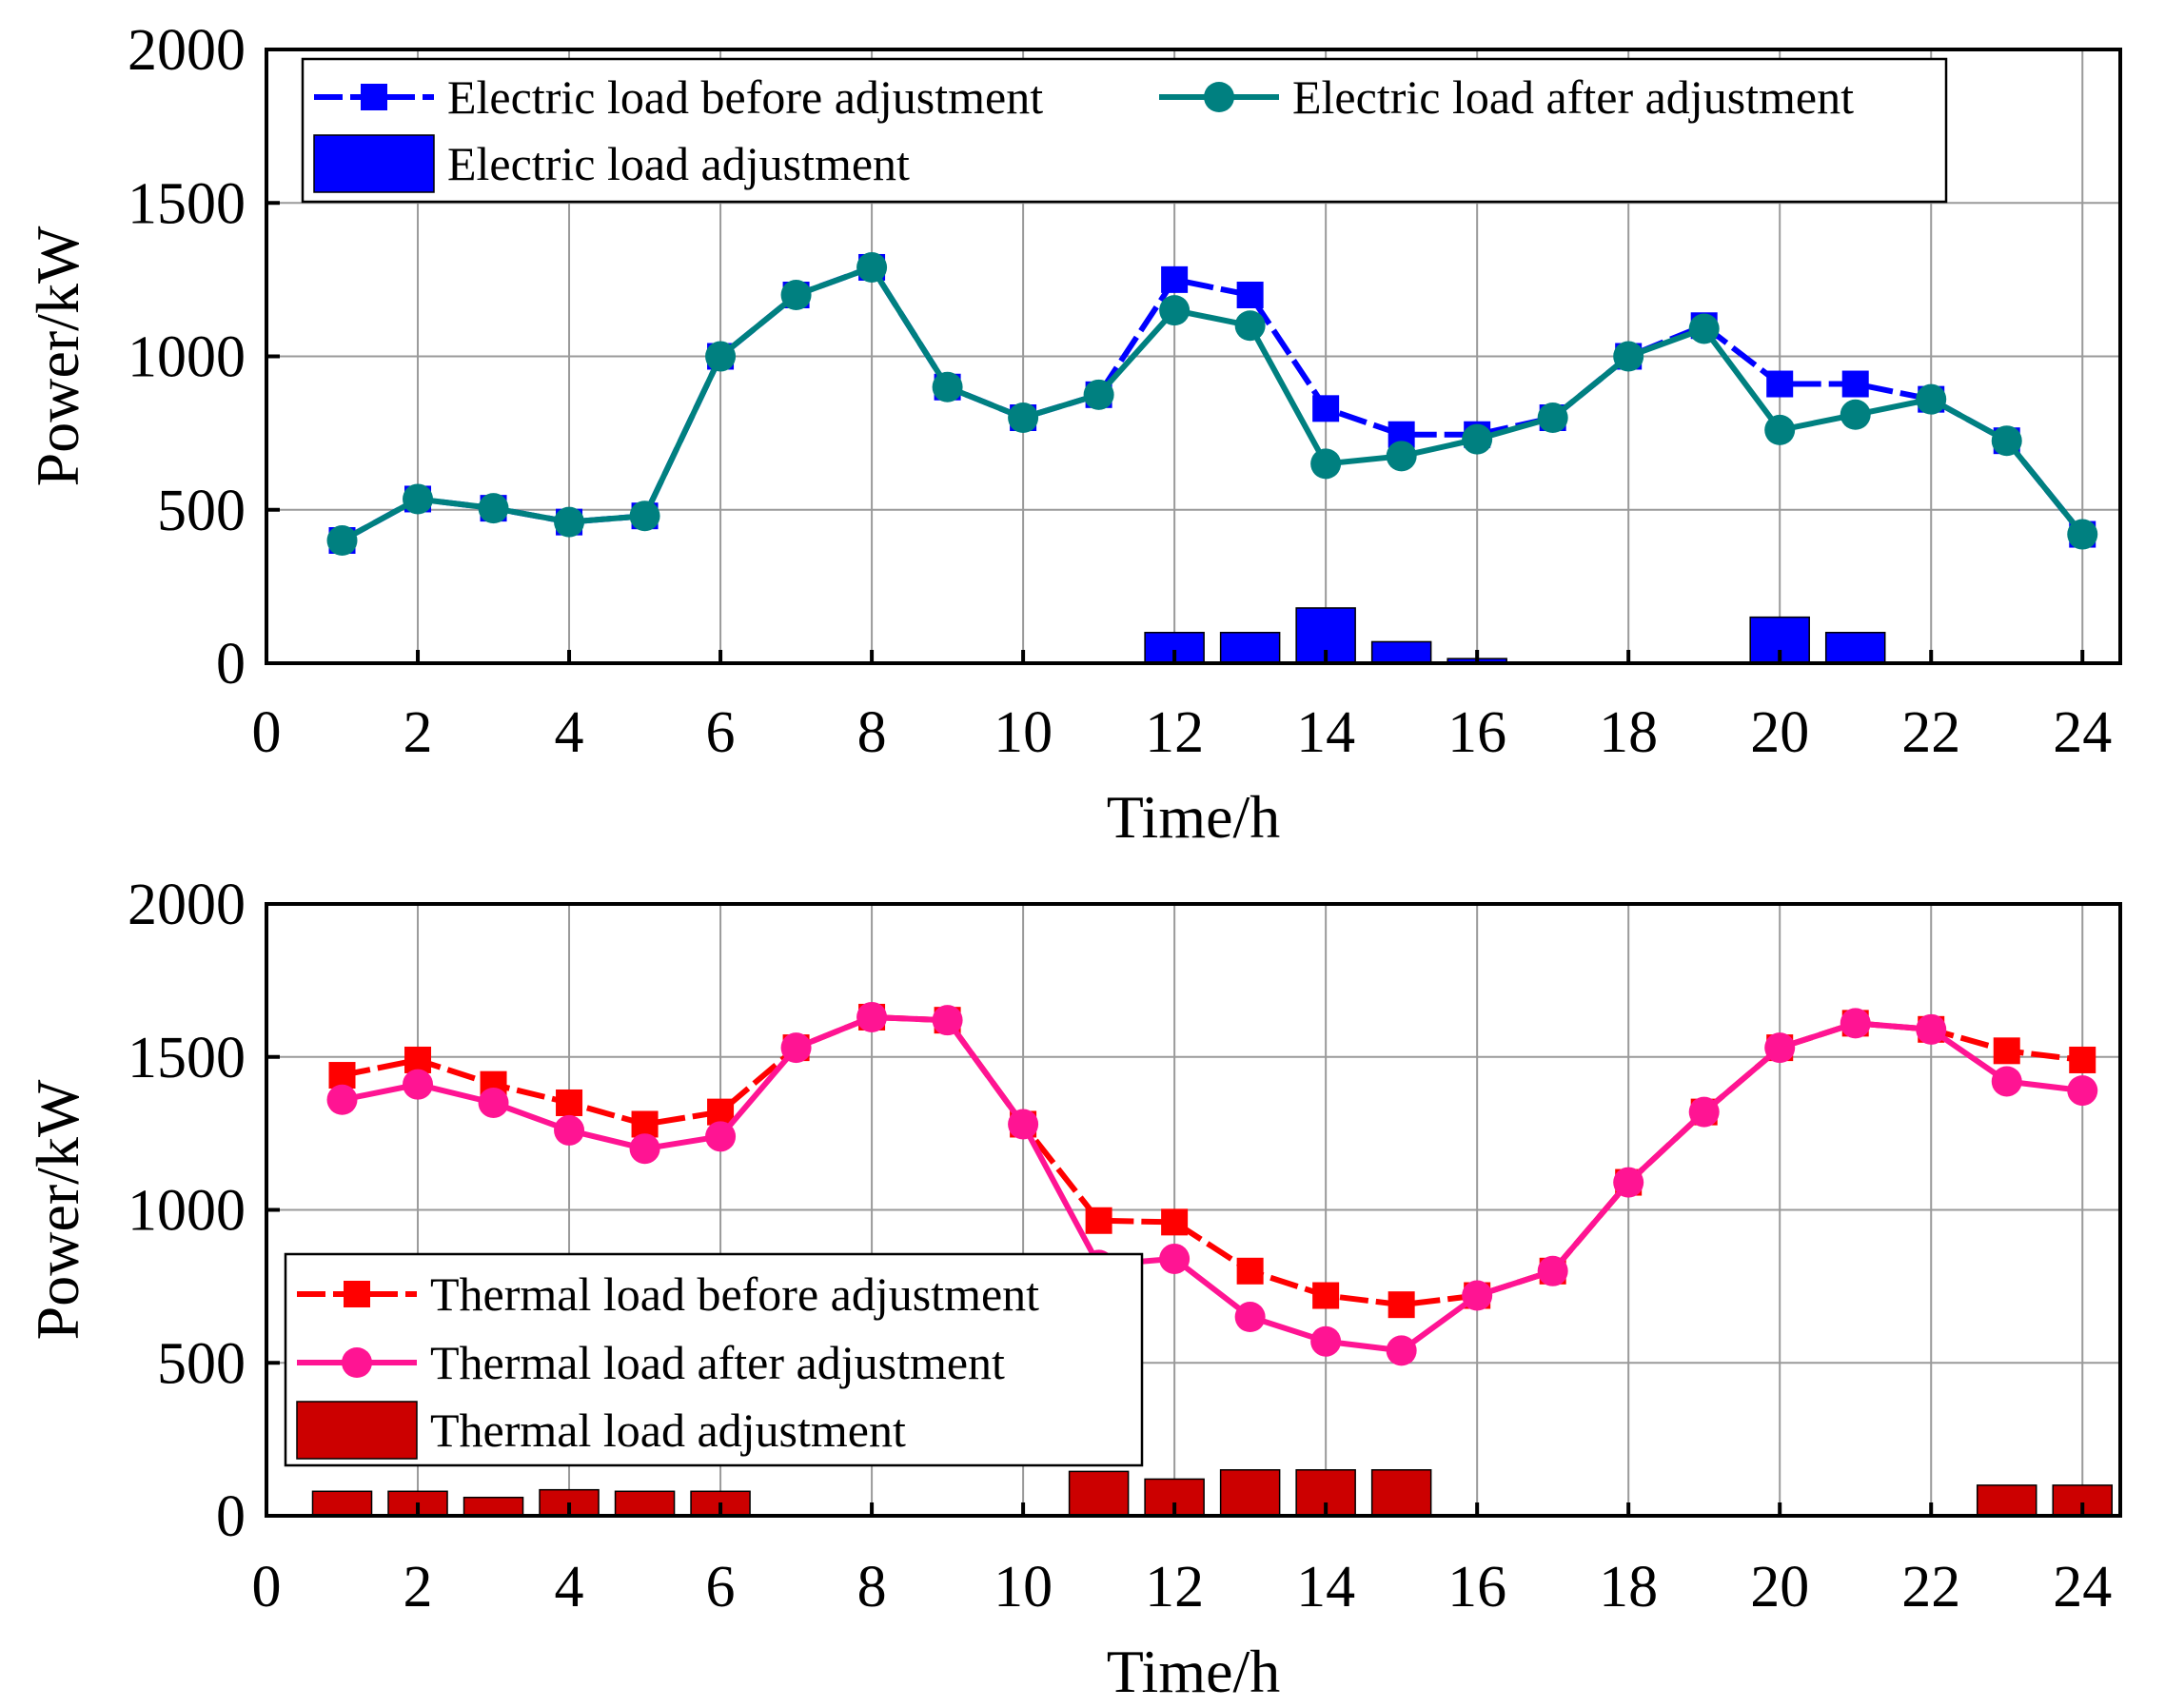  I want to click on legend-item: Electric load after adjustment, so click(1506, 97).